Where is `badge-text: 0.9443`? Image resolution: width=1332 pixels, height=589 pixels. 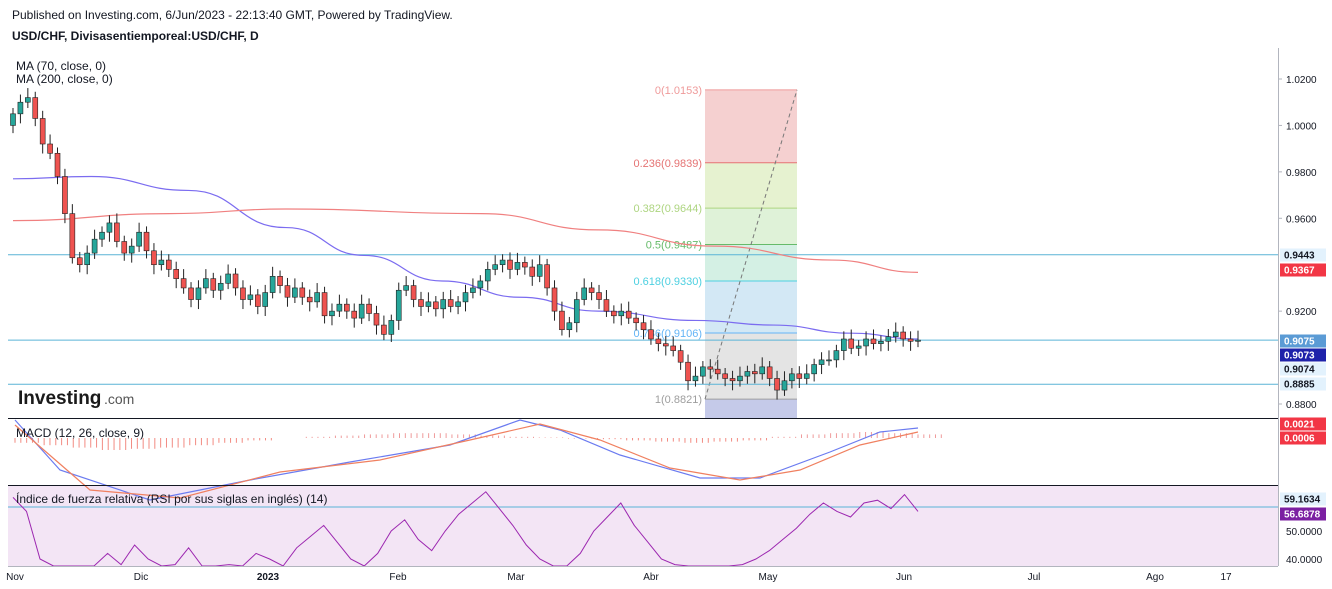
badge-text: 0.9443 is located at coordinates (1299, 256).